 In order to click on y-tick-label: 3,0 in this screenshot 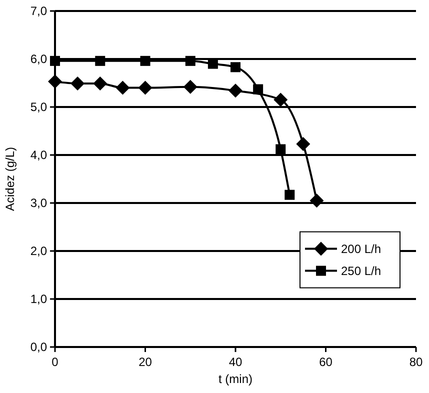, I will do `click(39, 203)`.